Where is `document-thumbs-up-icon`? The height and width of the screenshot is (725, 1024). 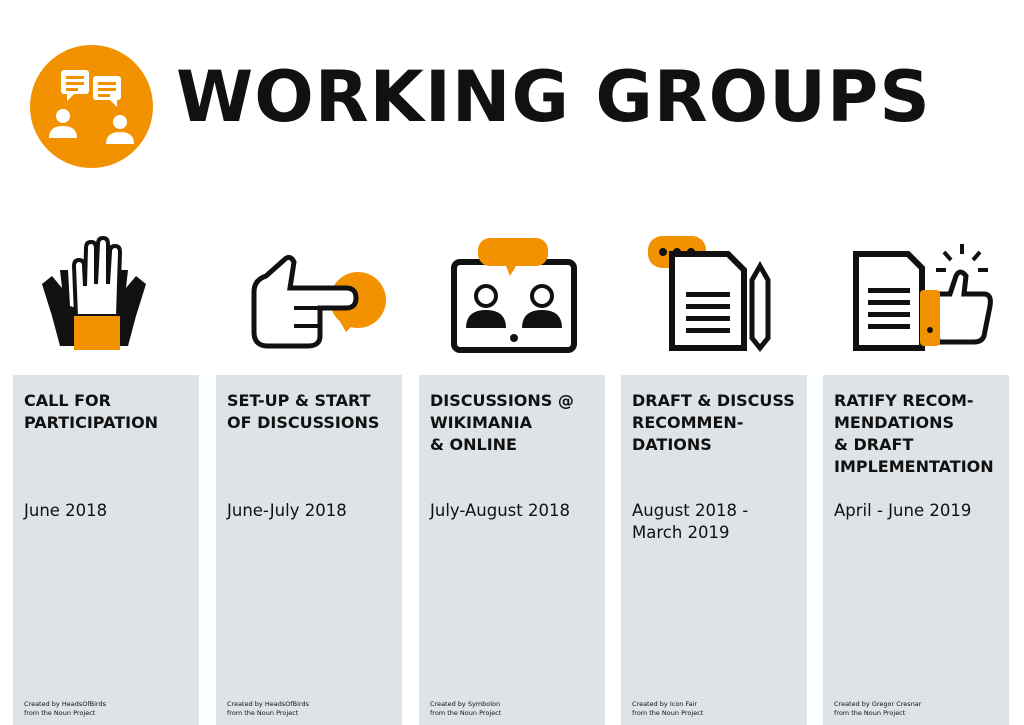
document-thumbs-up-icon is located at coordinates (923, 297).